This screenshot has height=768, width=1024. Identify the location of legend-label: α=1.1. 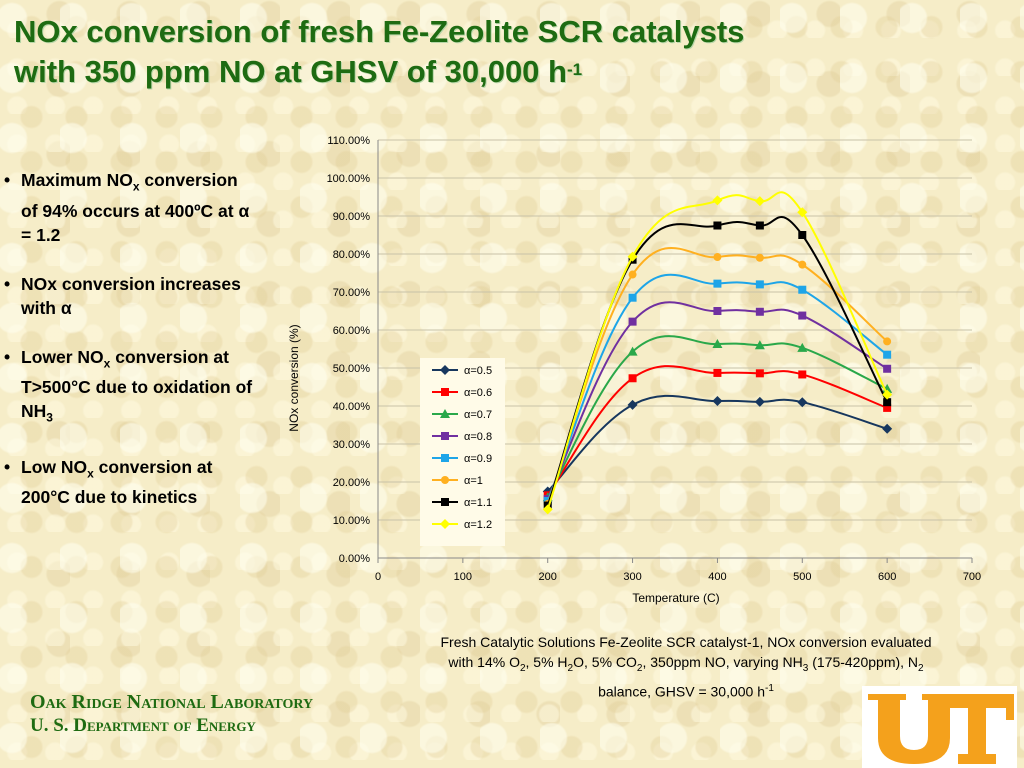
(478, 503).